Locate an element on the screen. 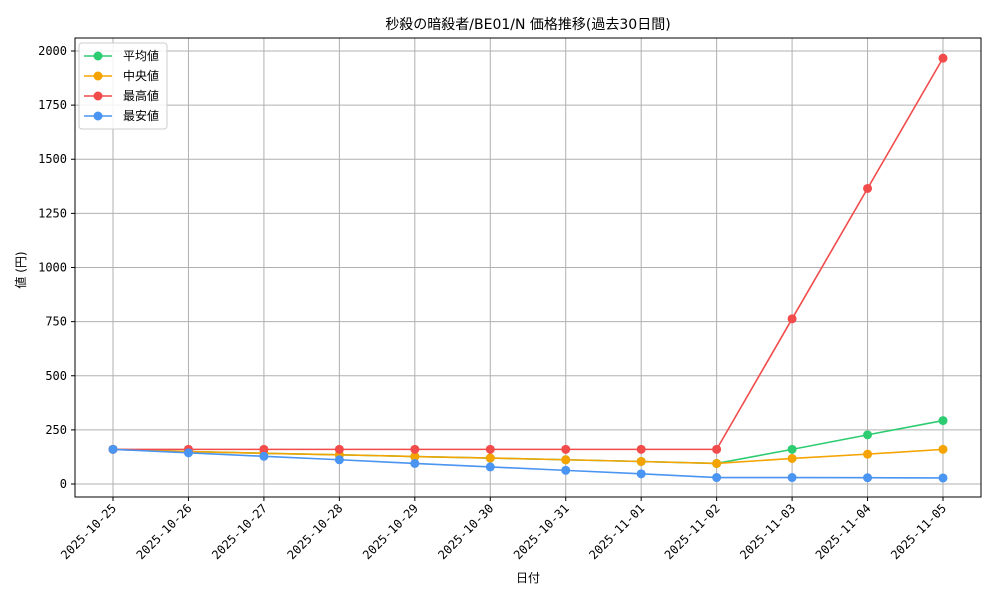 This screenshot has width=1000, height=600. x-tick-label: 2025-11-04 is located at coordinates (843, 531).